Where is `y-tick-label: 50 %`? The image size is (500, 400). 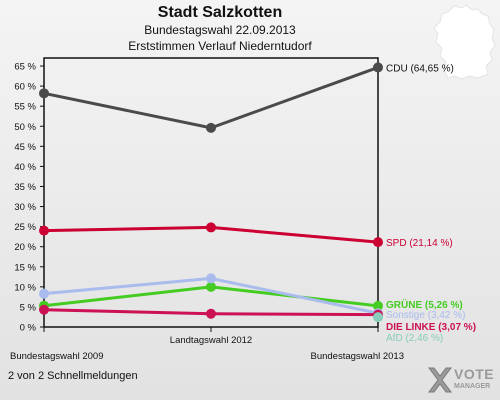 y-tick-label: 50 % is located at coordinates (25, 127).